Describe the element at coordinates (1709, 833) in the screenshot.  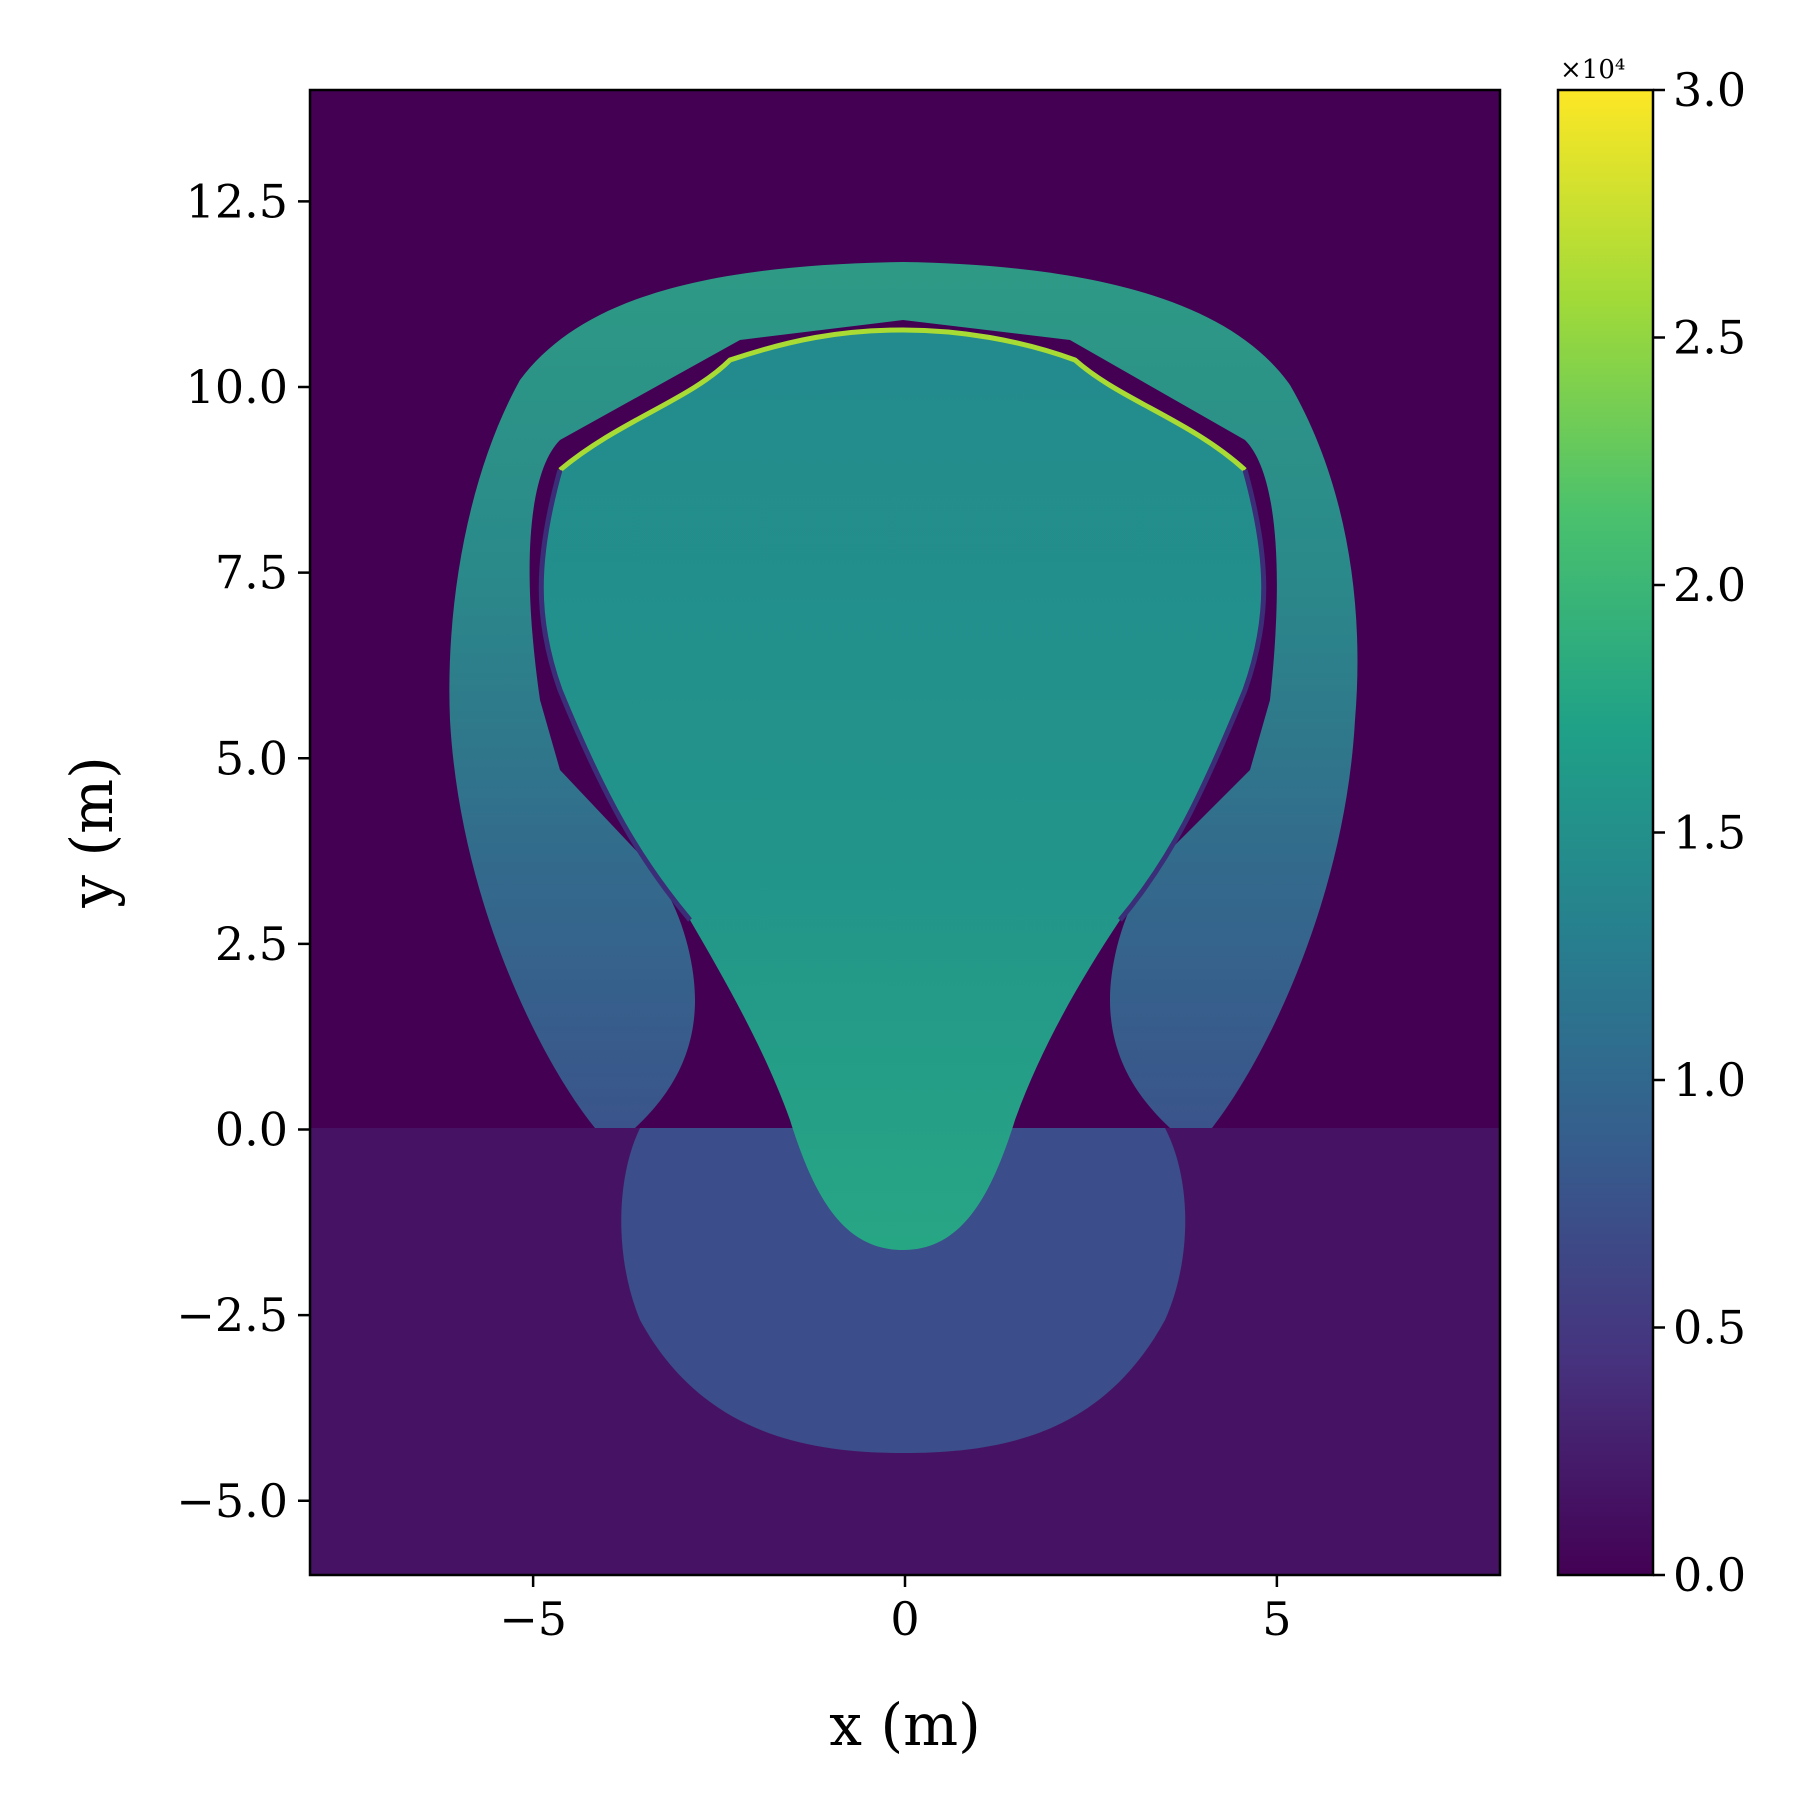
I see `colorbar-tick-label: 1.5` at that location.